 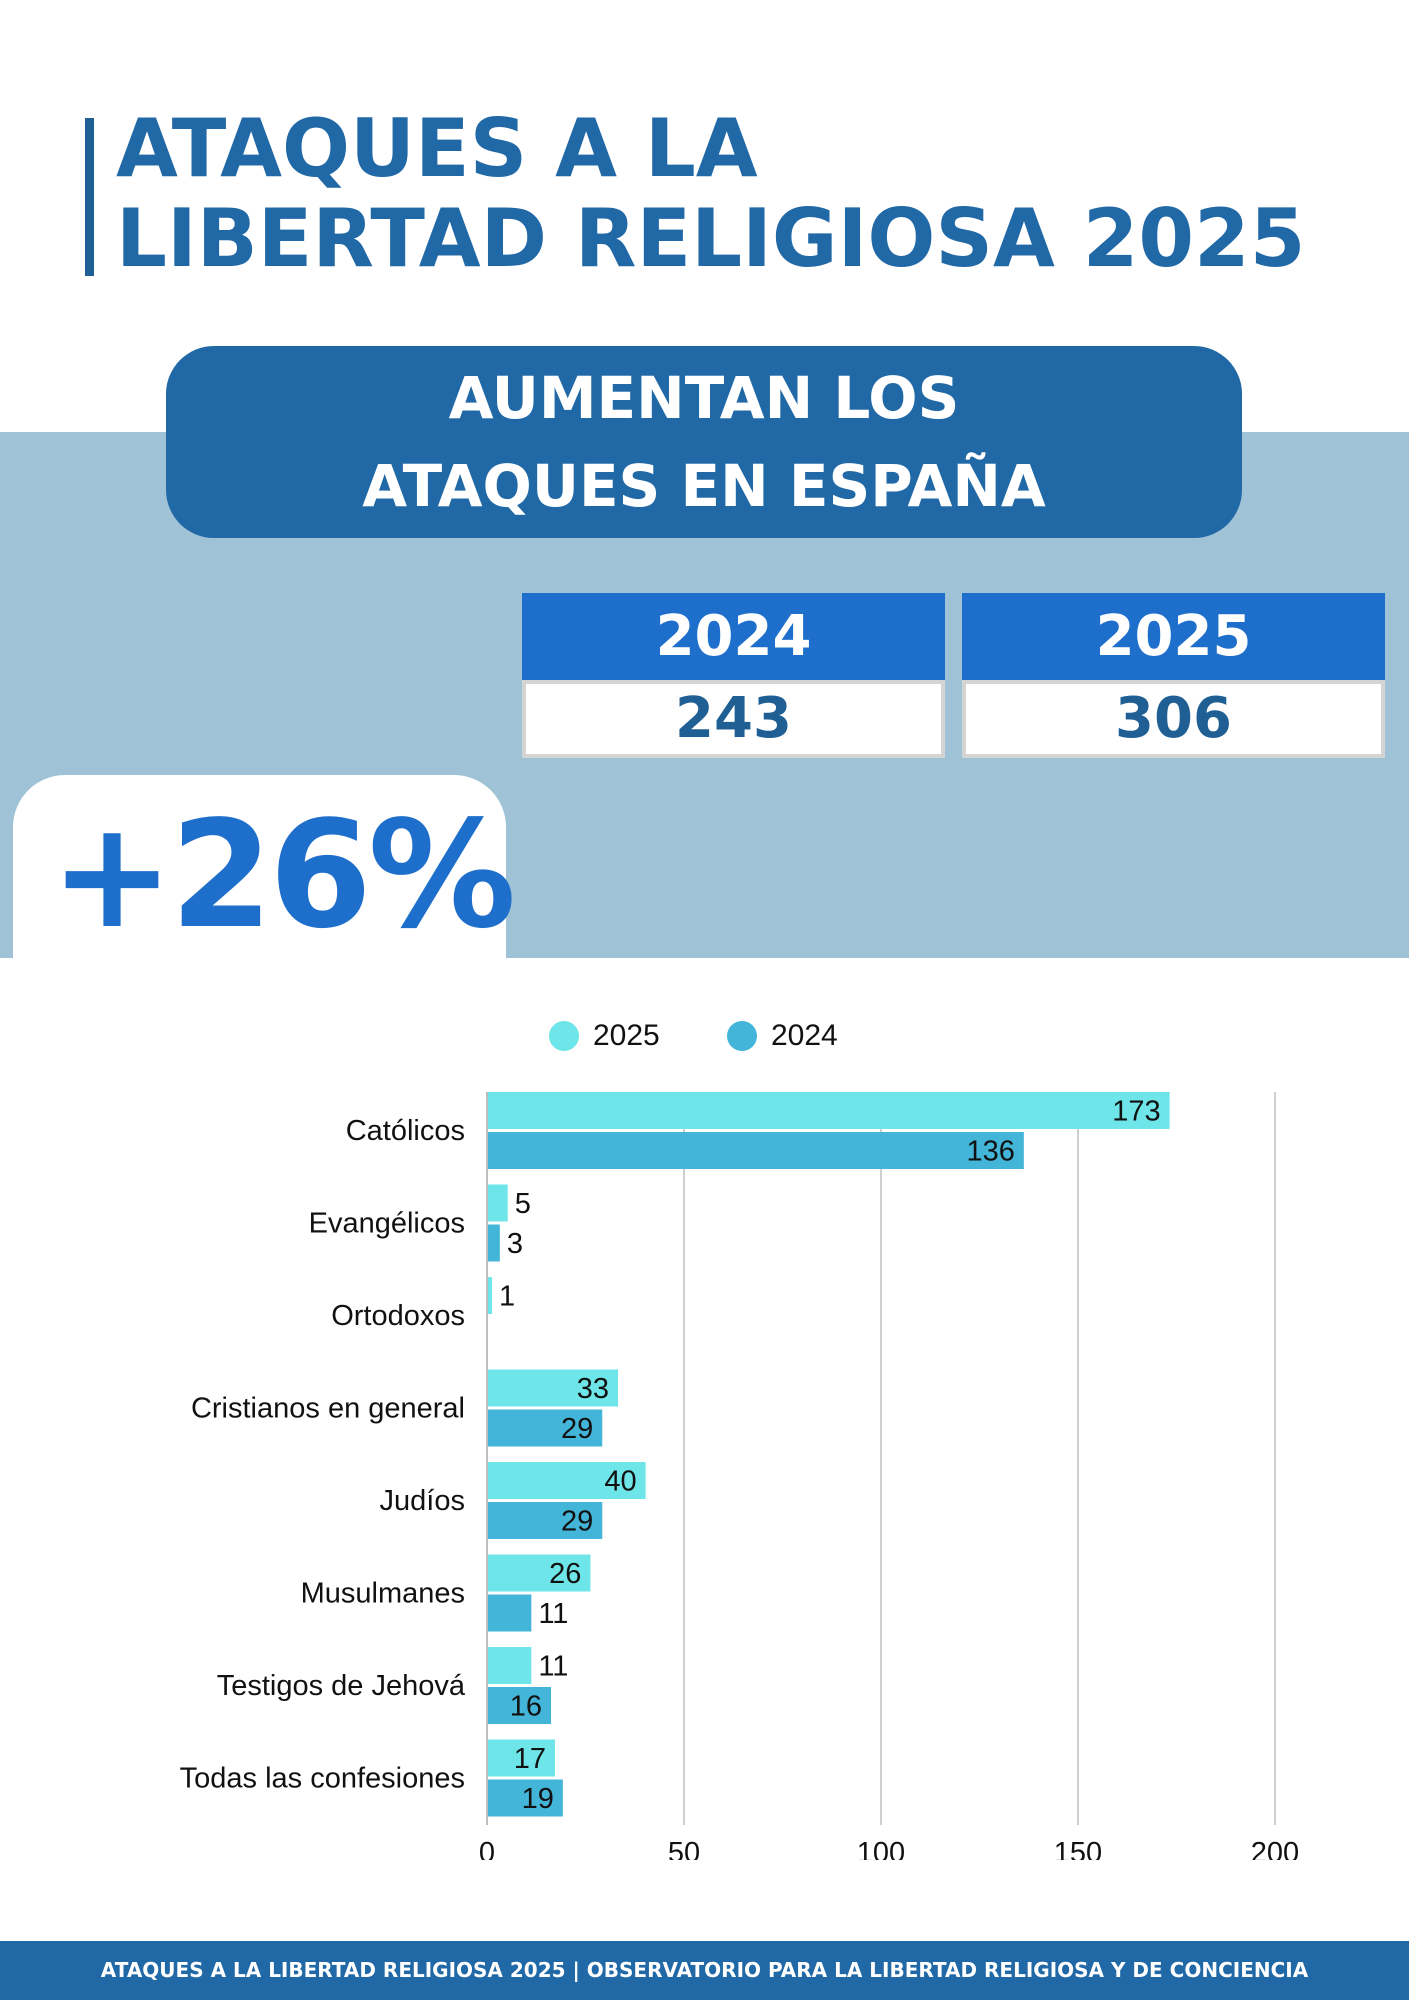 What do you see at coordinates (322, 1779) in the screenshot?
I see `category-label: Todas las confesiones` at bounding box center [322, 1779].